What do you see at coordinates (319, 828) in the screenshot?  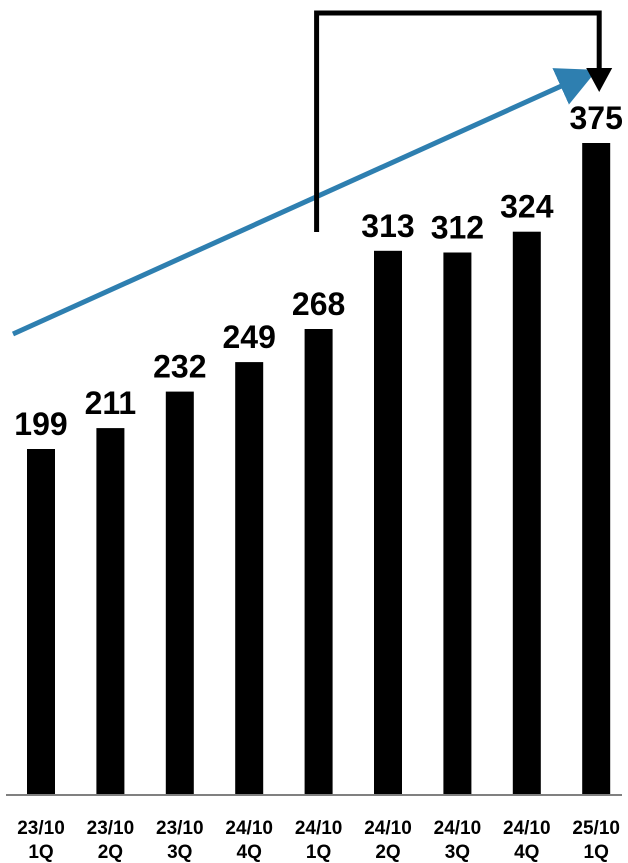 I see `x-tick-label-4-line-0: 24/10` at bounding box center [319, 828].